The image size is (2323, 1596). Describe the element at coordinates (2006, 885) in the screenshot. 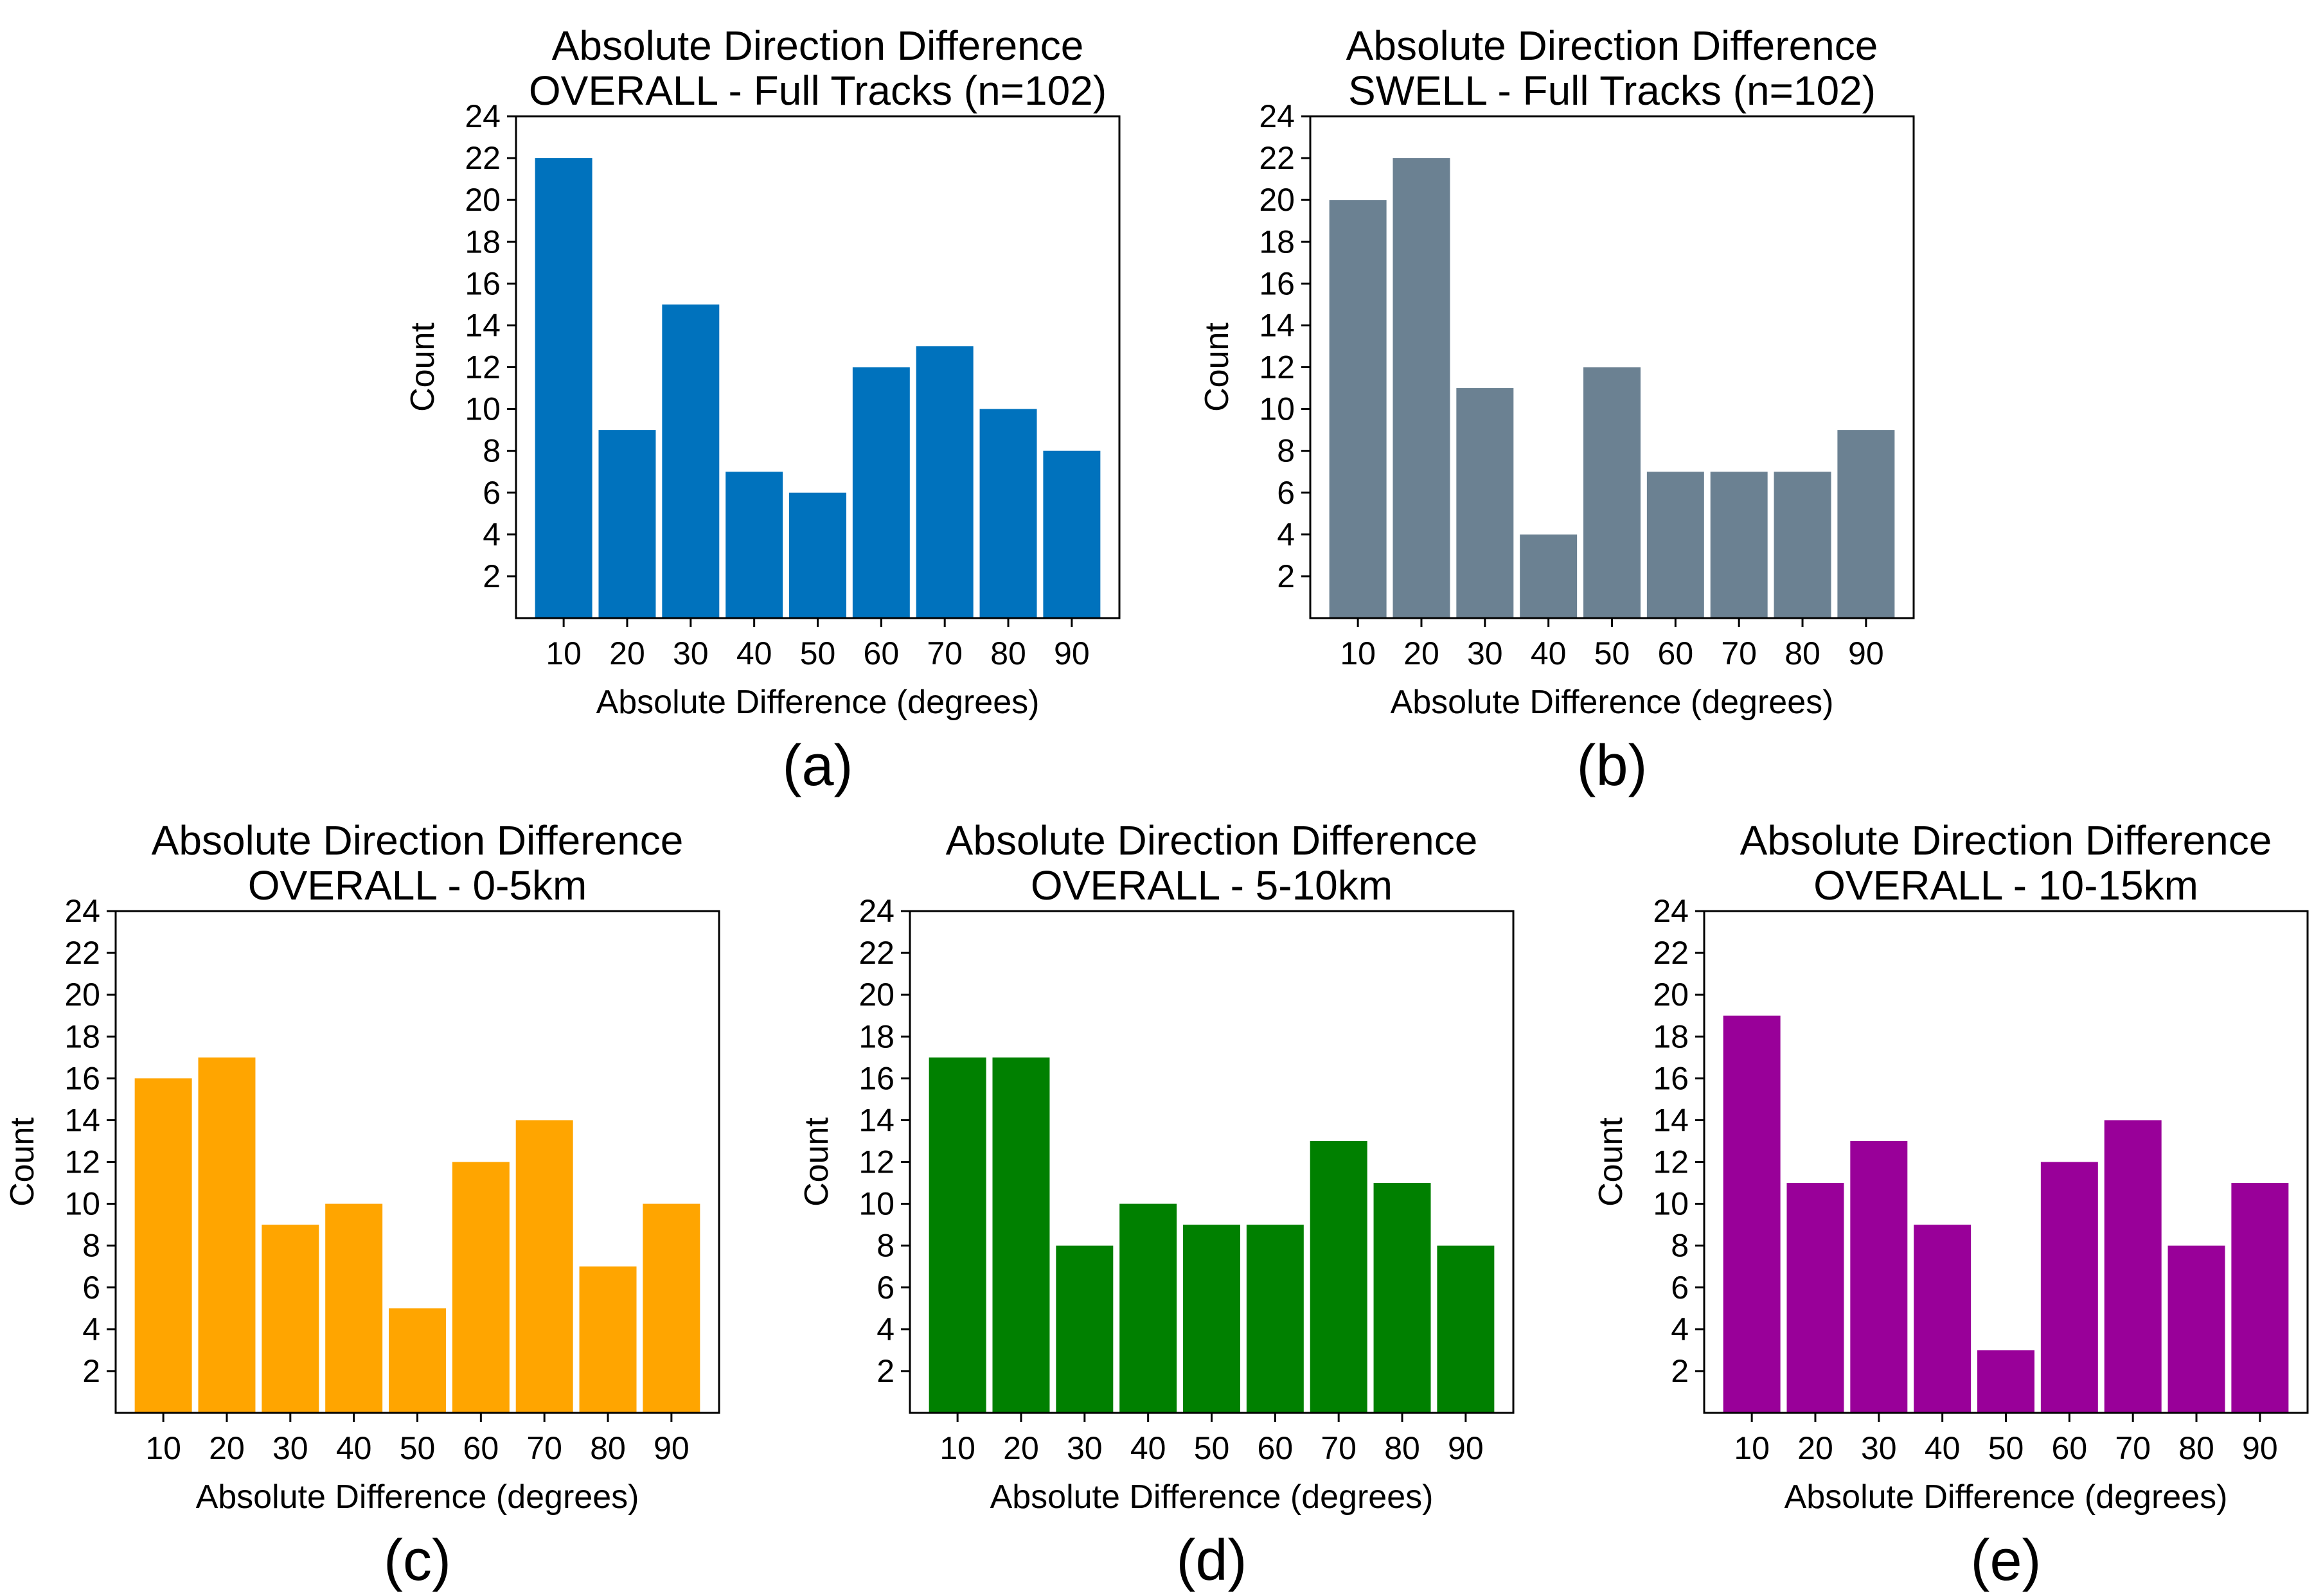

I see `chart-subtitle: OVERALL - 10-15km` at that location.